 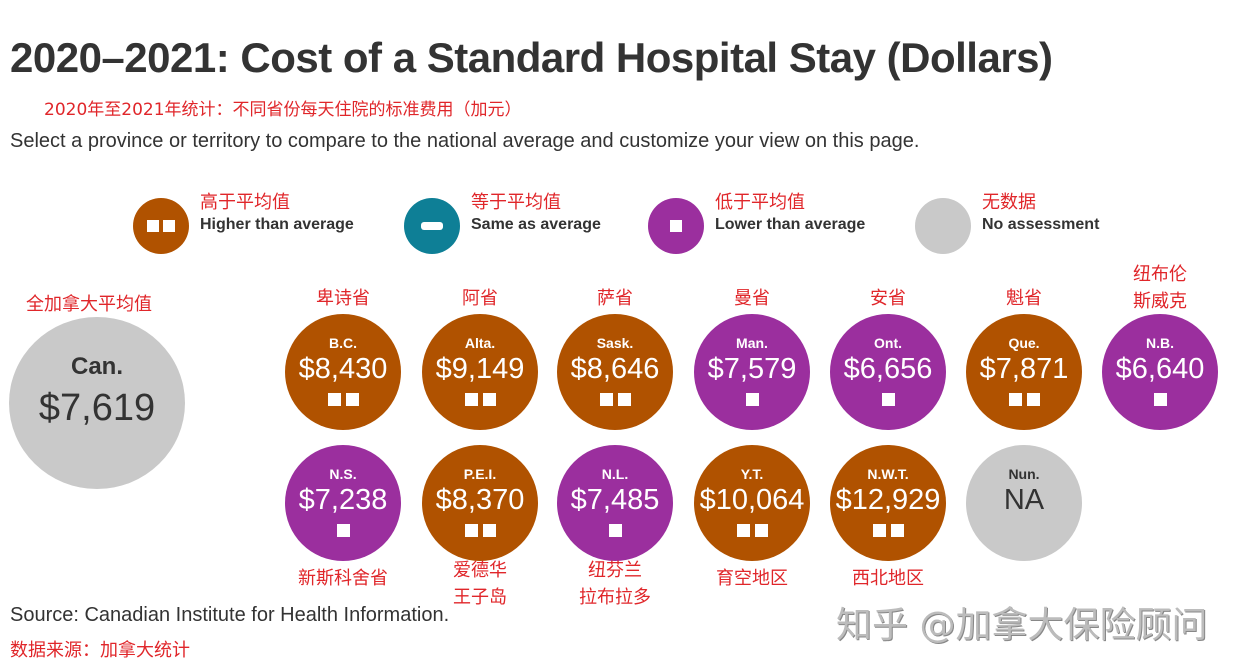 I want to click on region-label-chinese: 西北地区, so click(x=888, y=578).